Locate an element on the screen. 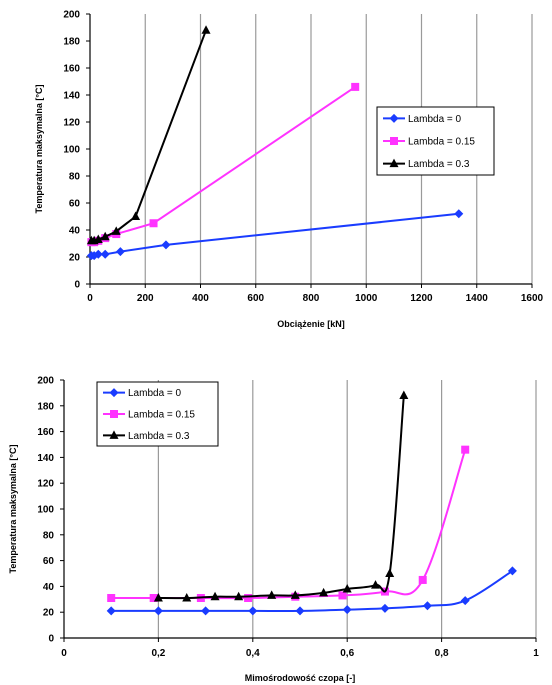 This screenshot has height=685, width=552. x-tick-label: 1200 is located at coordinates (421, 298).